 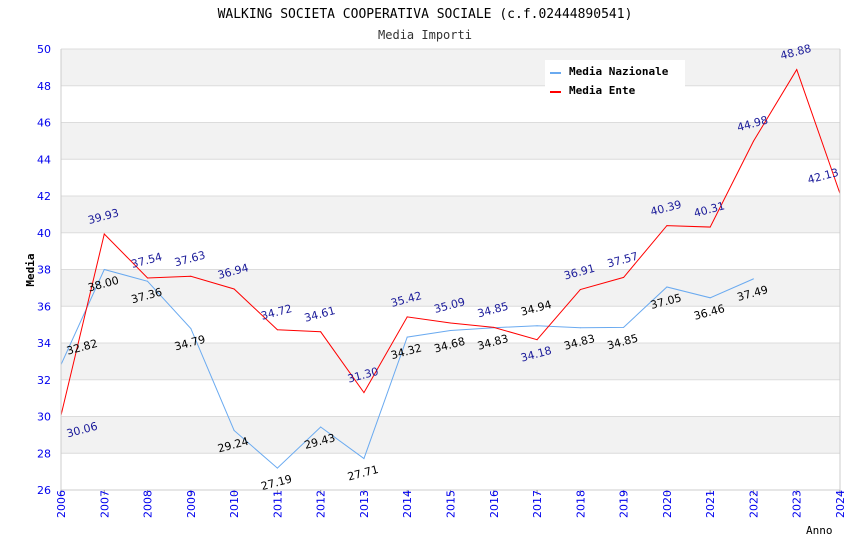 I want to click on legend-label-ente: Media Ente, so click(x=602, y=90).